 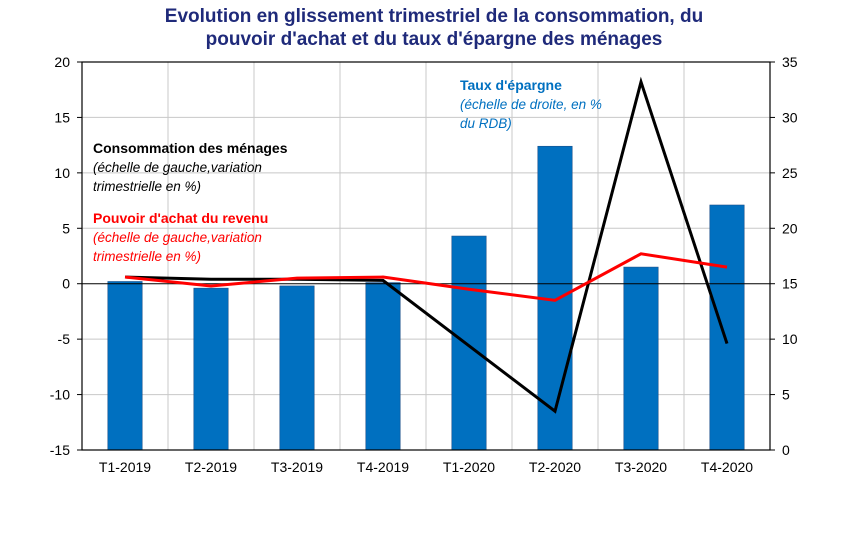 I want to click on annotation-consommation-title: Consommation des ménages, so click(x=190, y=148).